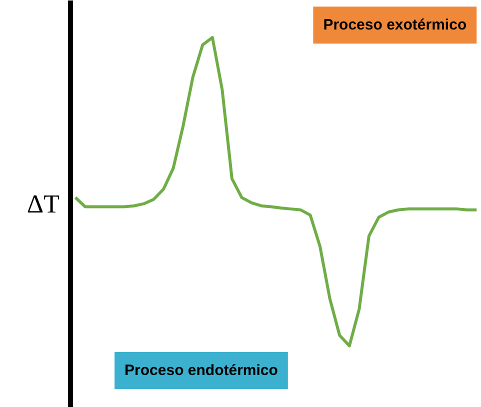  What do you see at coordinates (43, 204) in the screenshot?
I see `y-axis-title: ΔT` at bounding box center [43, 204].